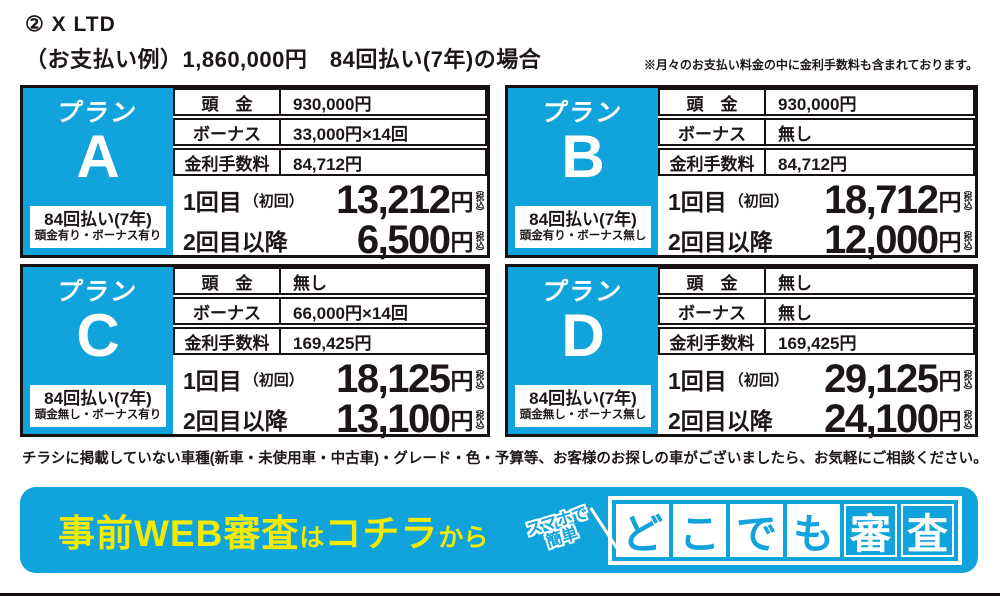 This screenshot has height=596, width=1000. I want to click on bonus-row: ボーナス 33,000円×14回, so click(330, 132).